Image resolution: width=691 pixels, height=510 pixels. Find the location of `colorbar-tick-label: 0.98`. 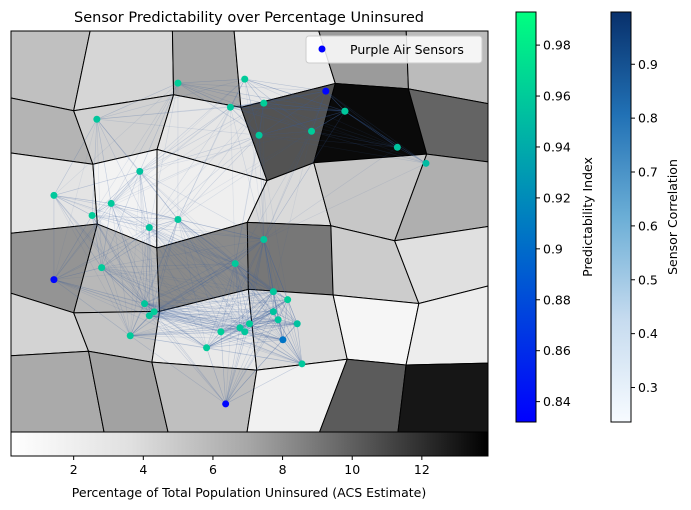

colorbar-tick-label: 0.98 is located at coordinates (557, 45).